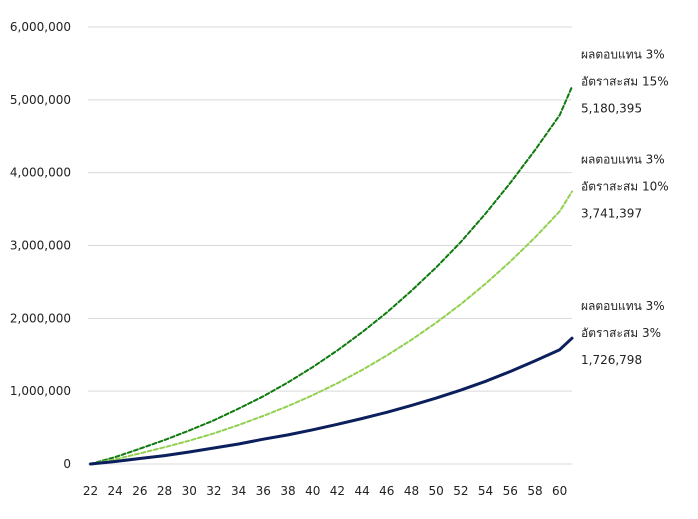  I want to click on y-tick-label: 1,000,000, so click(40, 391).